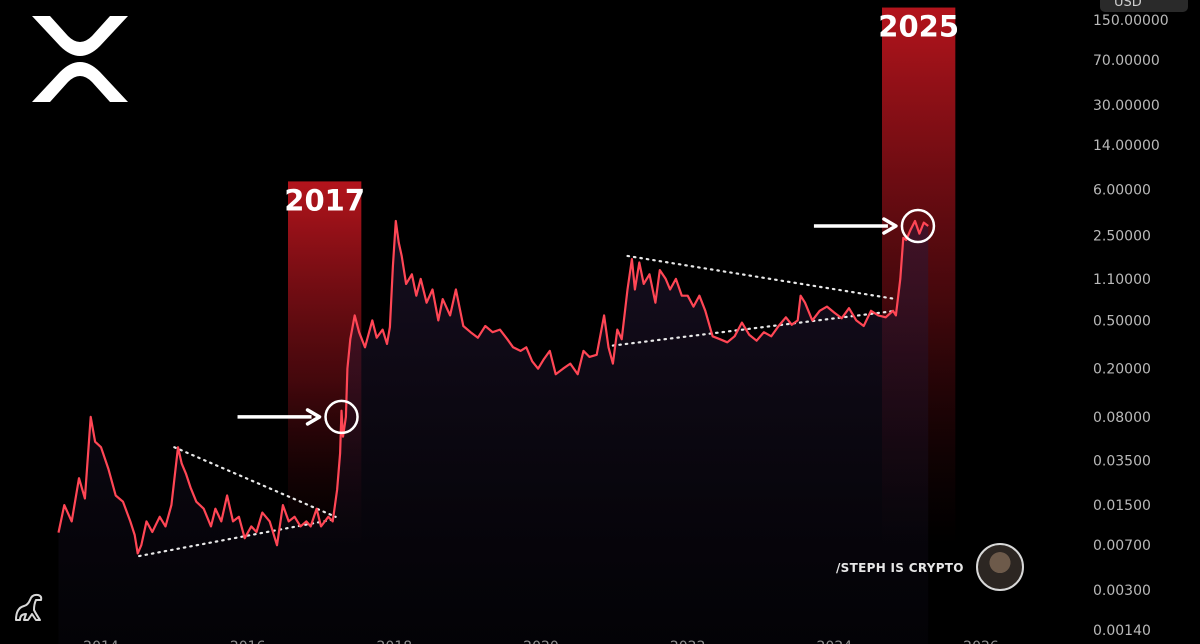 This screenshot has width=1200, height=644. What do you see at coordinates (1126, 61) in the screenshot?
I see `y-tick-label: 70.00000` at bounding box center [1126, 61].